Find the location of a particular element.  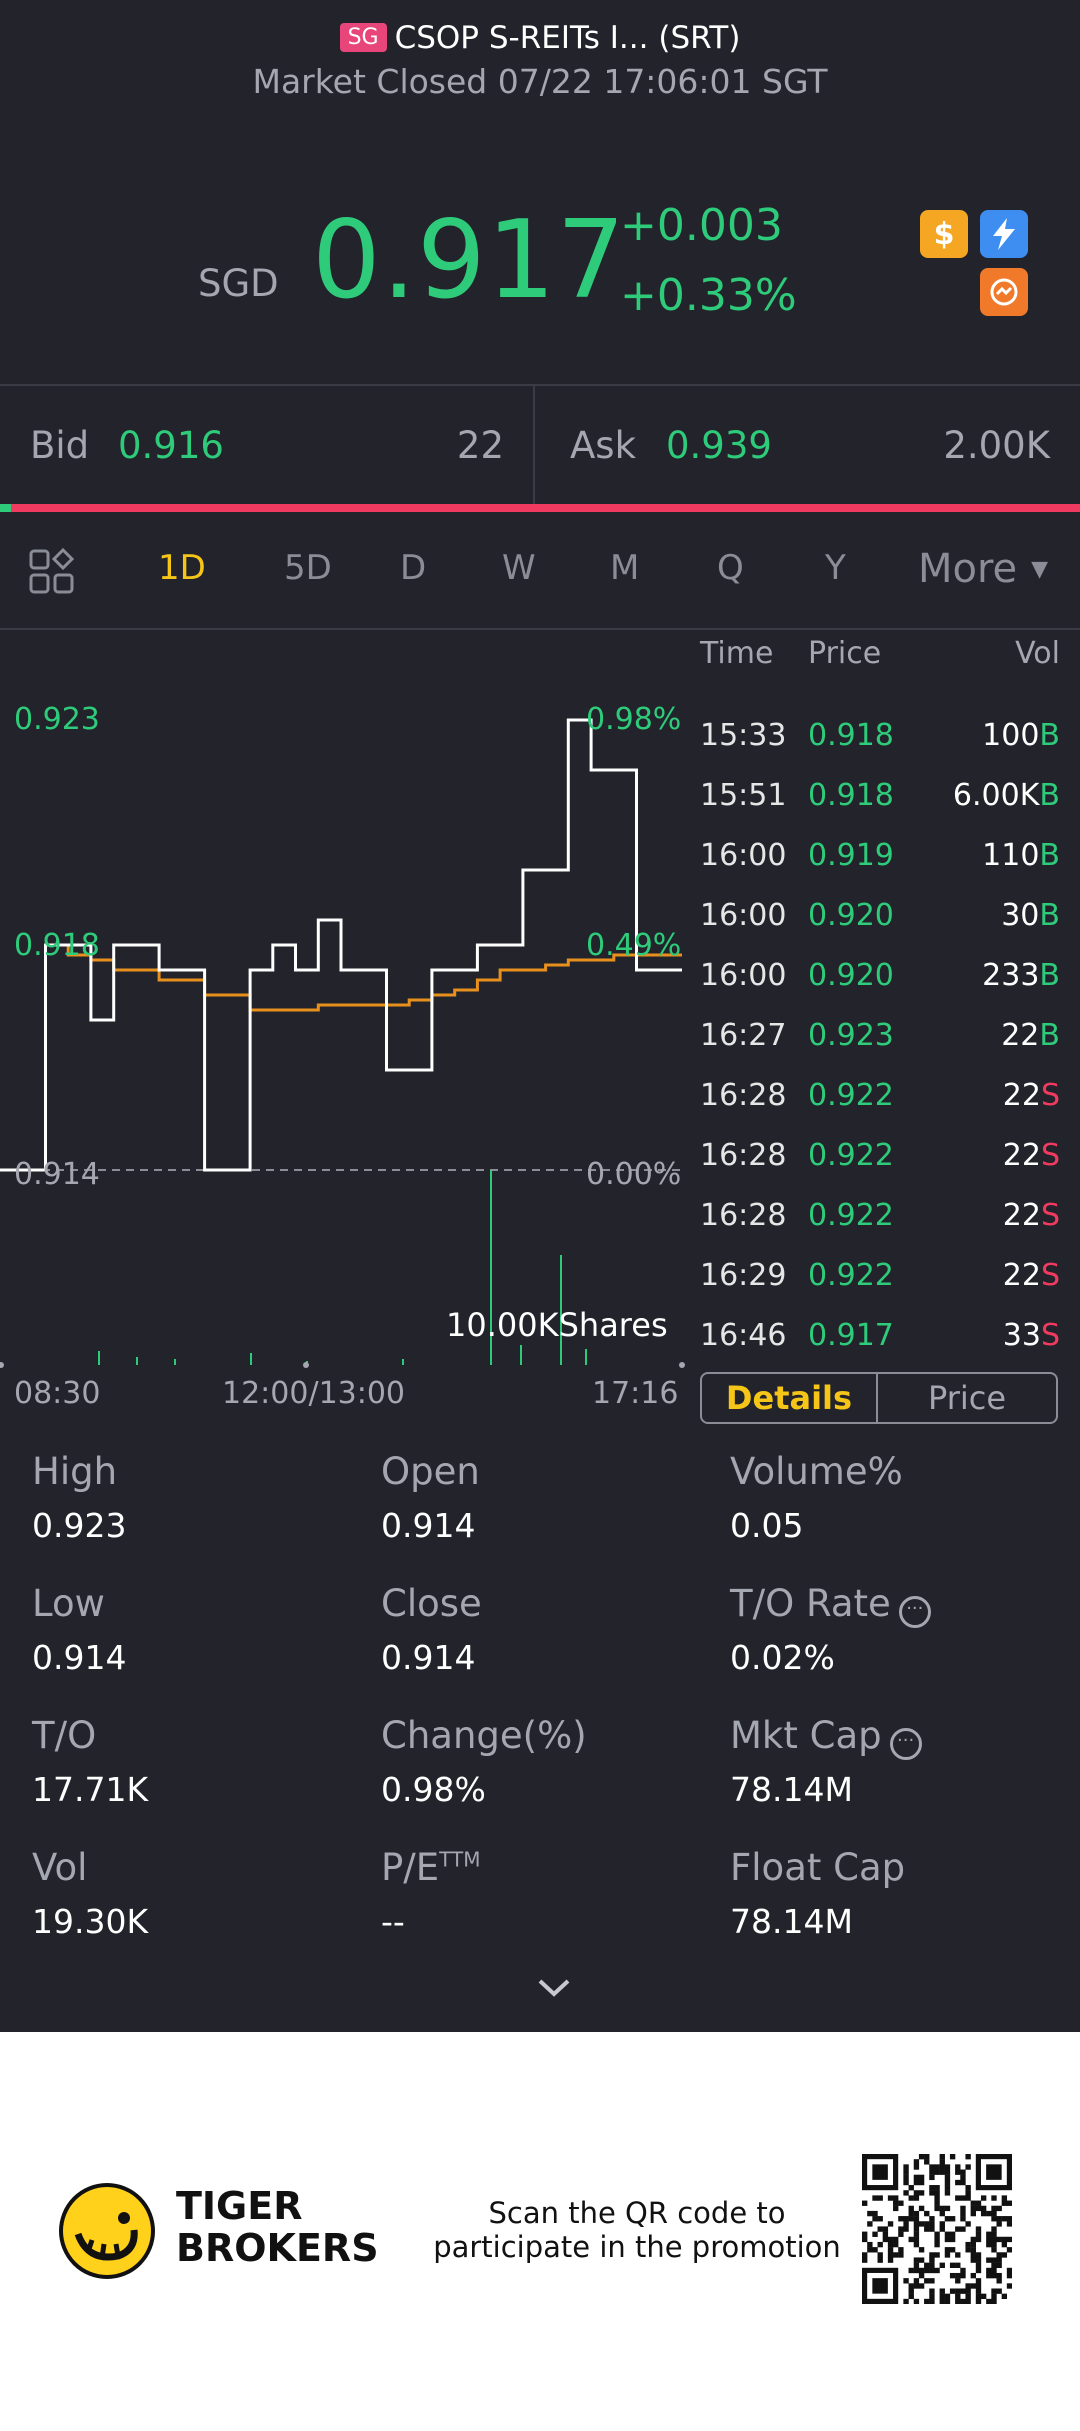

y-tick-mid-pct: 0.49% is located at coordinates (634, 945).